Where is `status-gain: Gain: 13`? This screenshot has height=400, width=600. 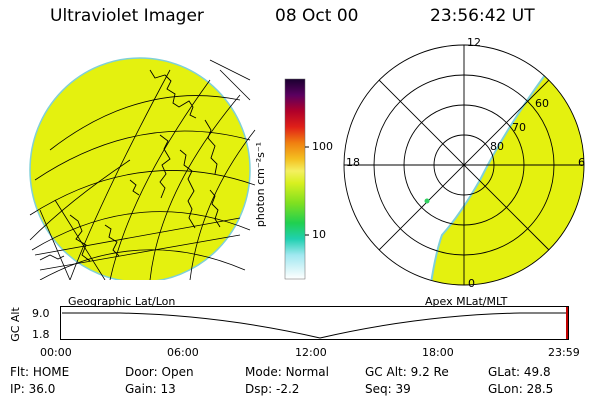
status-gain: Gain: 13 is located at coordinates (150, 389).